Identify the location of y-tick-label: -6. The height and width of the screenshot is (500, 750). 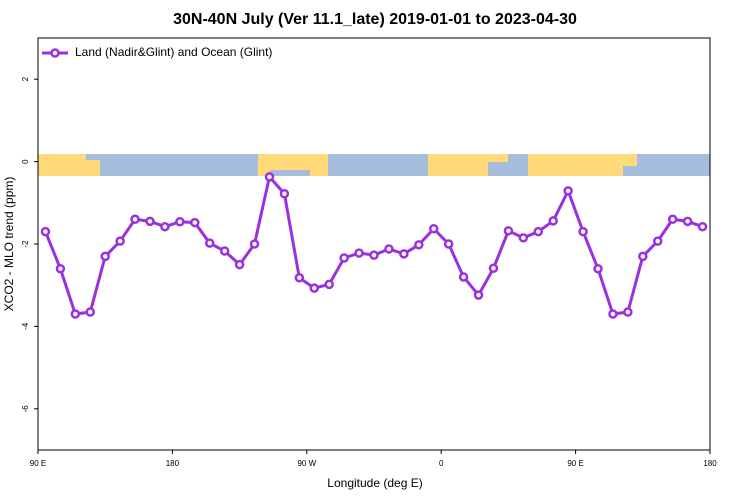
(25, 409).